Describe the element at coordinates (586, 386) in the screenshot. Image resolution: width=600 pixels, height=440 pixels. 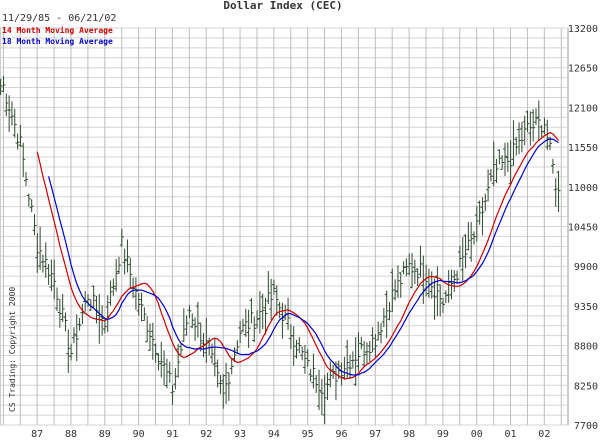
I see `y-tick-label: 8250` at that location.